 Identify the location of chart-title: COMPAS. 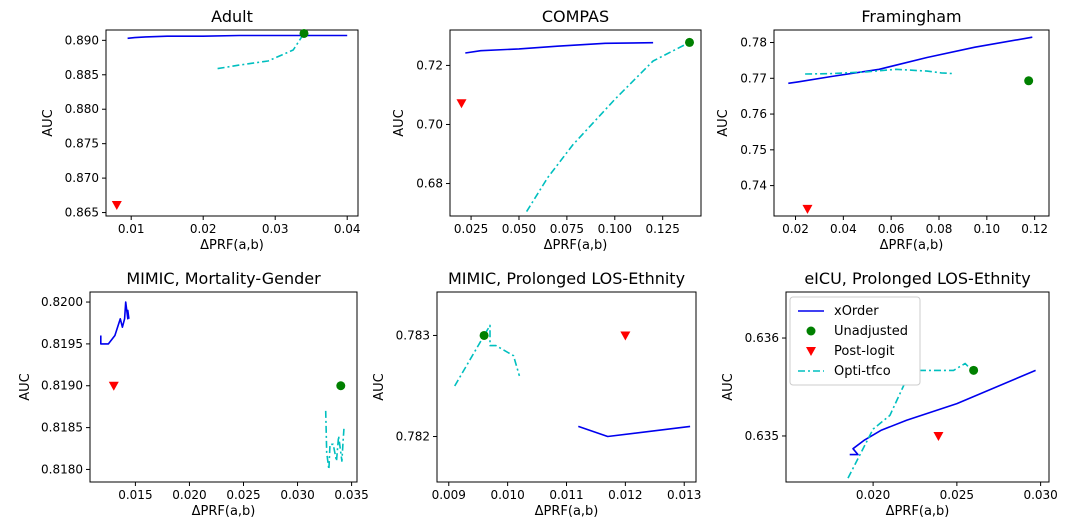
(575, 16).